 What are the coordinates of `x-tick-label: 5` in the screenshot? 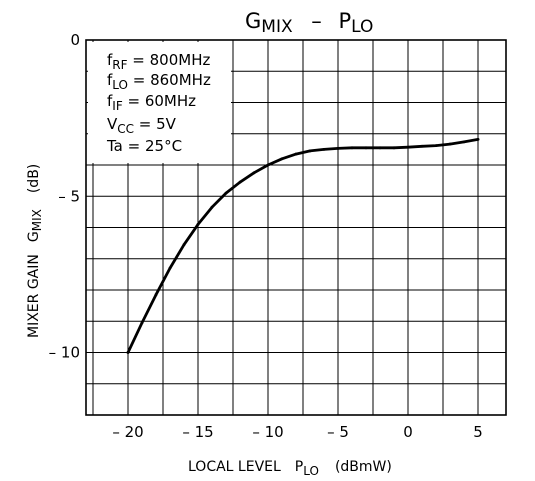 It's located at (478, 432).